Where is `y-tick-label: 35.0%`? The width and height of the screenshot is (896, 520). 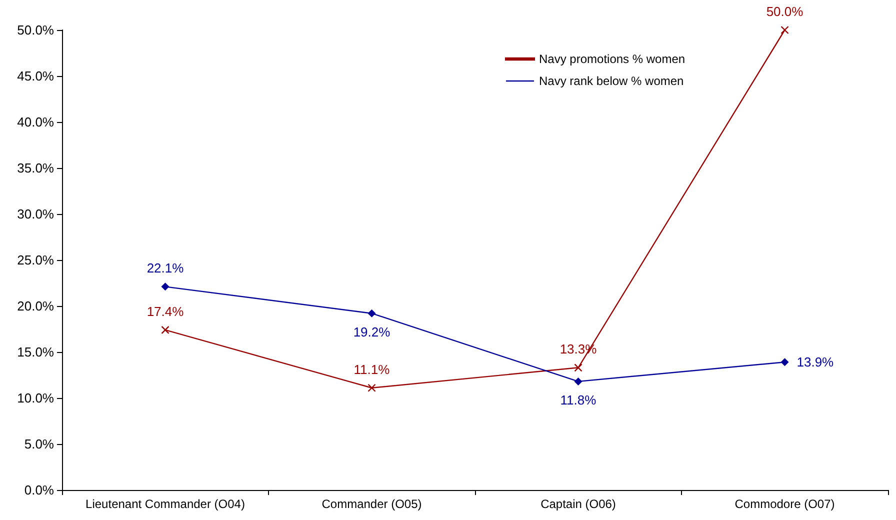
y-tick-label: 35.0% is located at coordinates (35, 168).